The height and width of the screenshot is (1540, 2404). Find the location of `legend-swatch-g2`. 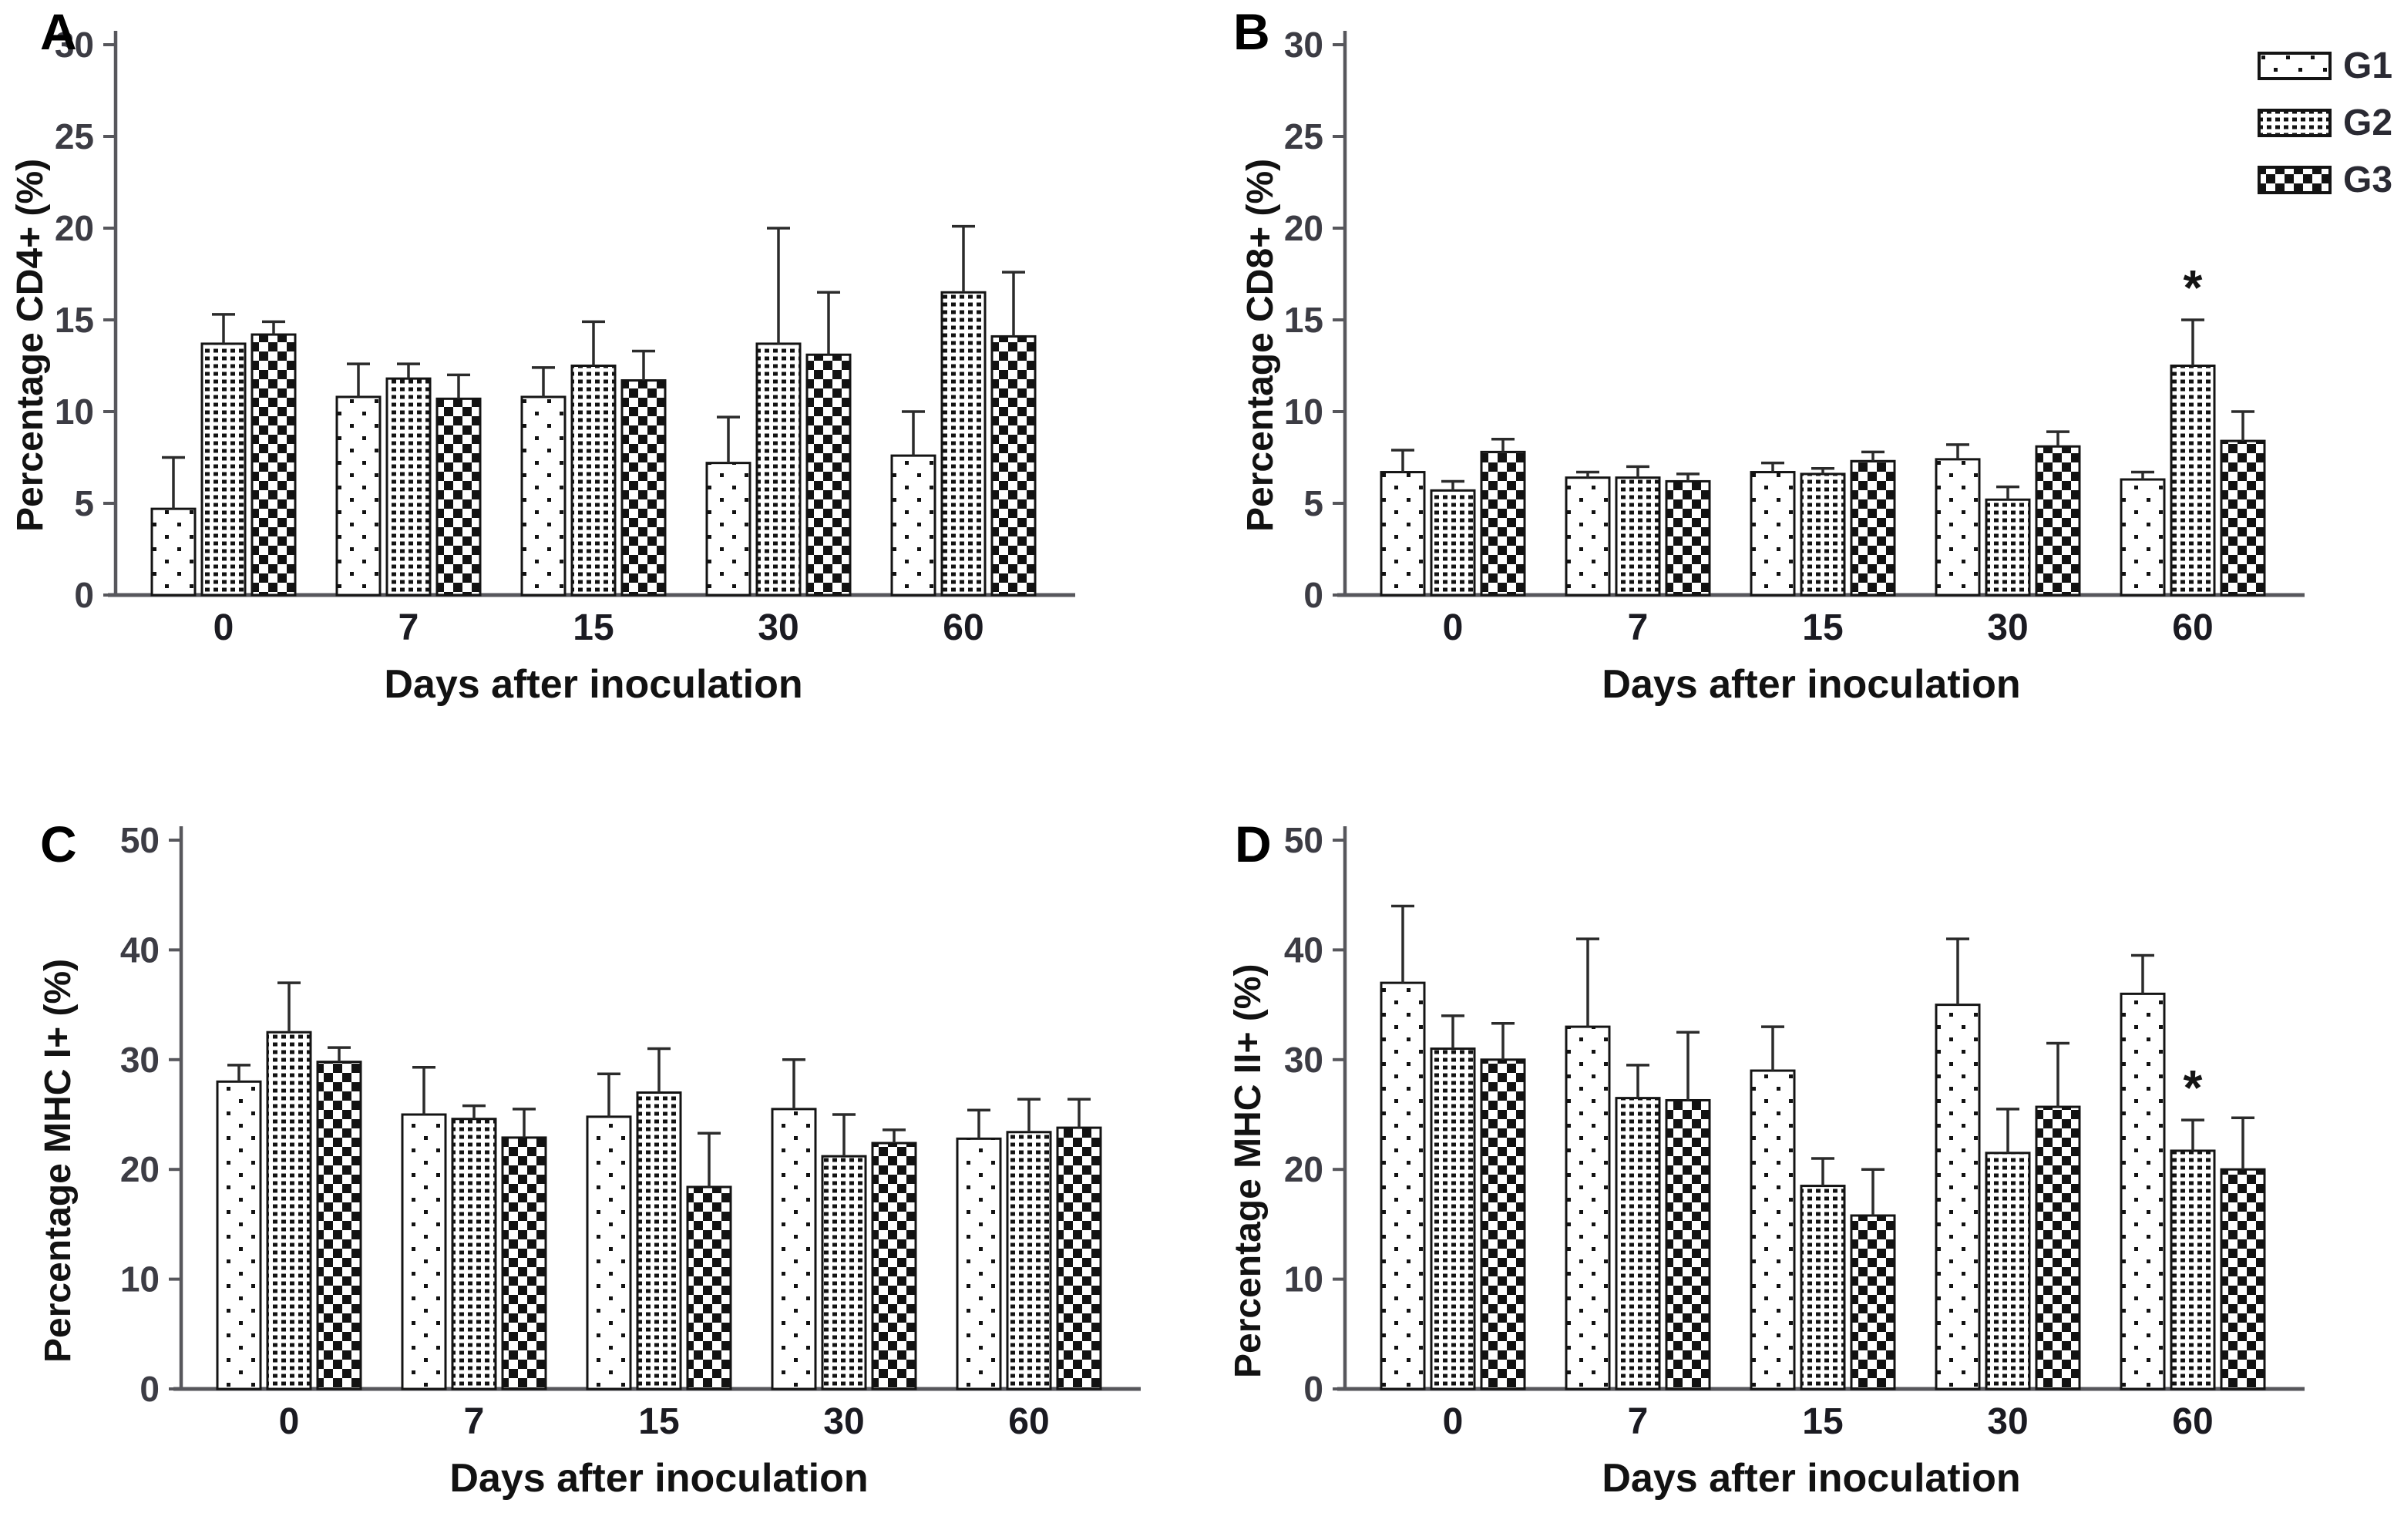

legend-swatch-g2 is located at coordinates (2295, 123).